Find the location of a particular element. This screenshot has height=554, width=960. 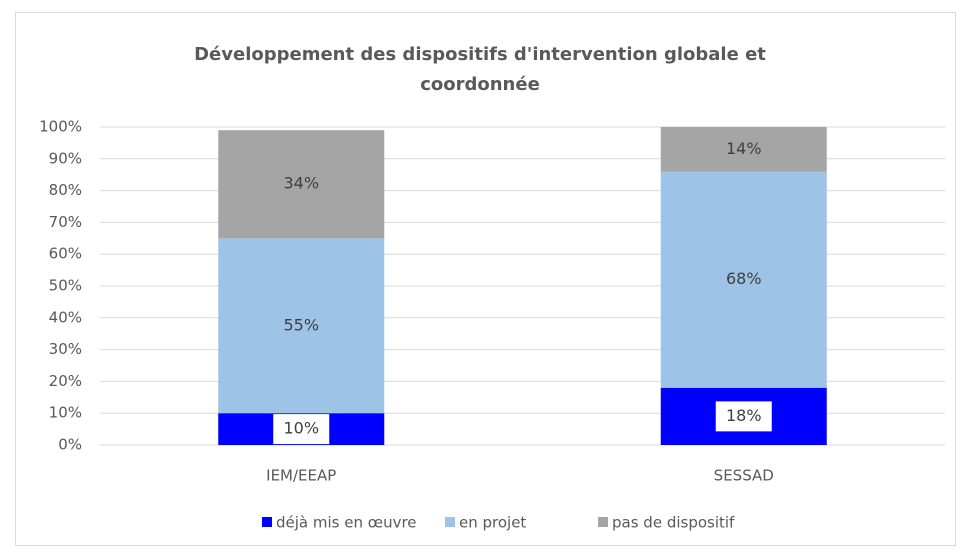

x-tick-label: IEM/EEAP is located at coordinates (301, 476).